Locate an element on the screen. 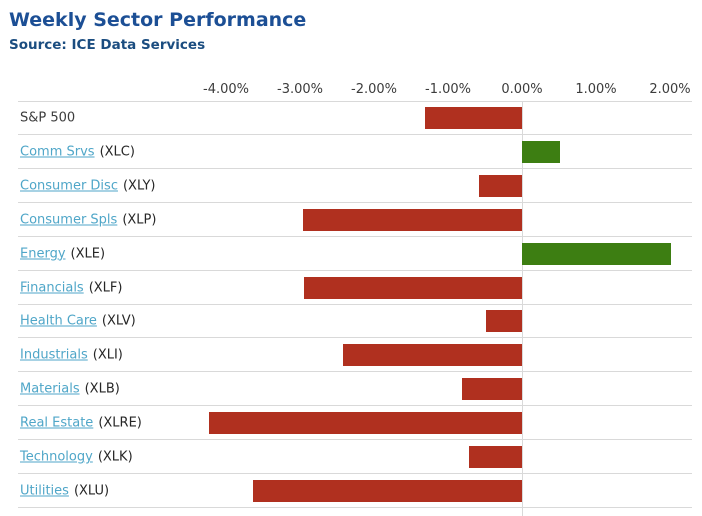 Image resolution: width=702 pixels, height=516 pixels. sector-ticker: (XLV) is located at coordinates (118, 321).